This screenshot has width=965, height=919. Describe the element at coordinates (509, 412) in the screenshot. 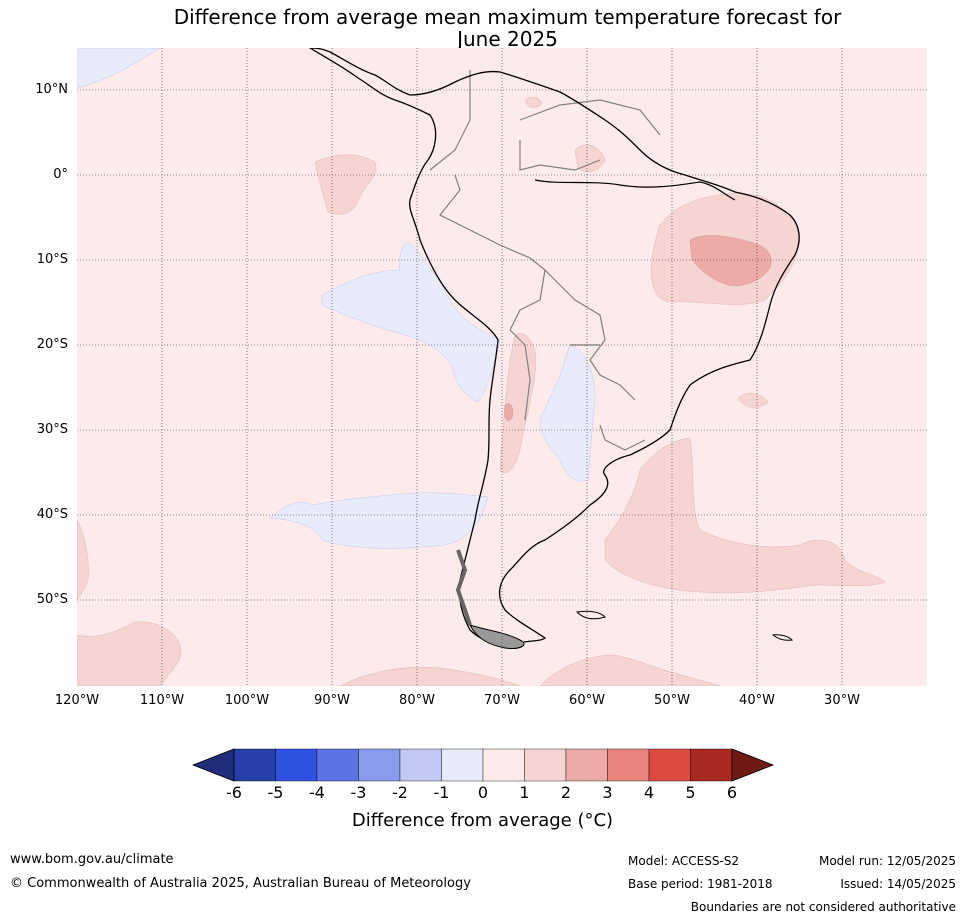

I see `warm-core-andes` at that location.